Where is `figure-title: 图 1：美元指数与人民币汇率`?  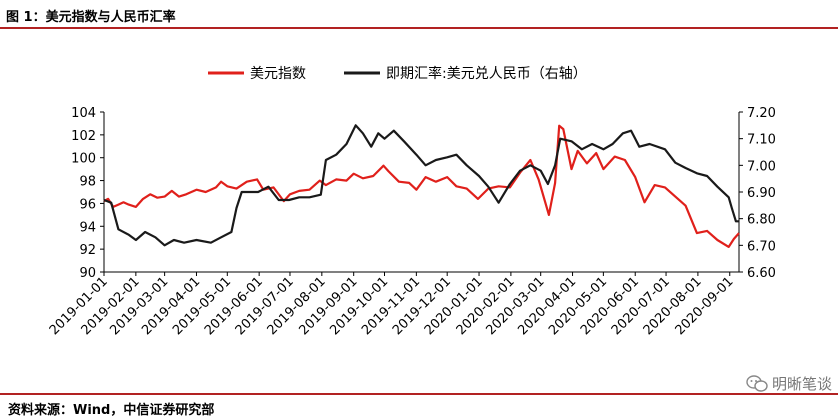
figure-title: 图 1：美元指数与人民币汇率 is located at coordinates (91, 17).